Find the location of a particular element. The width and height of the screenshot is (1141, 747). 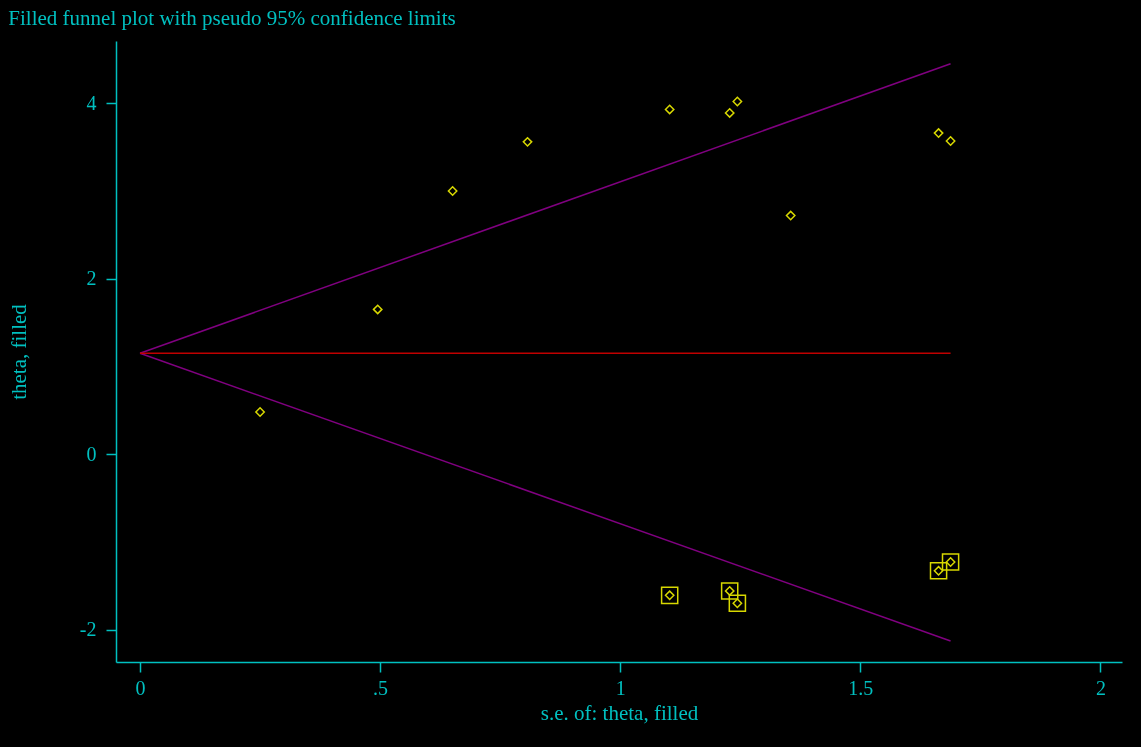

x-tick-label: 1 is located at coordinates (620, 687).